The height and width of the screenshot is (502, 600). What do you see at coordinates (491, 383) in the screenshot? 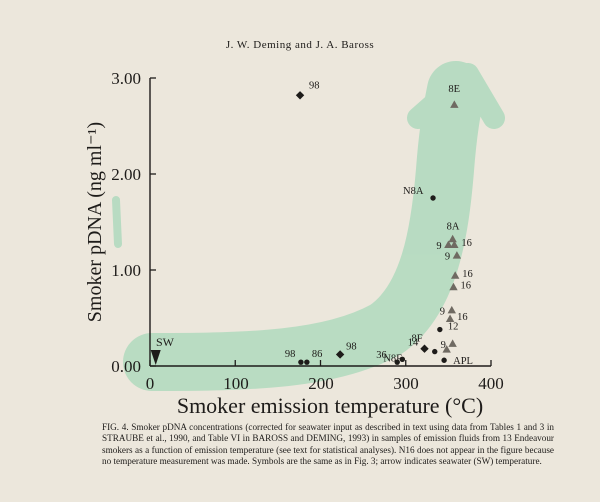
I see `x-tick-label: 400` at bounding box center [491, 383].